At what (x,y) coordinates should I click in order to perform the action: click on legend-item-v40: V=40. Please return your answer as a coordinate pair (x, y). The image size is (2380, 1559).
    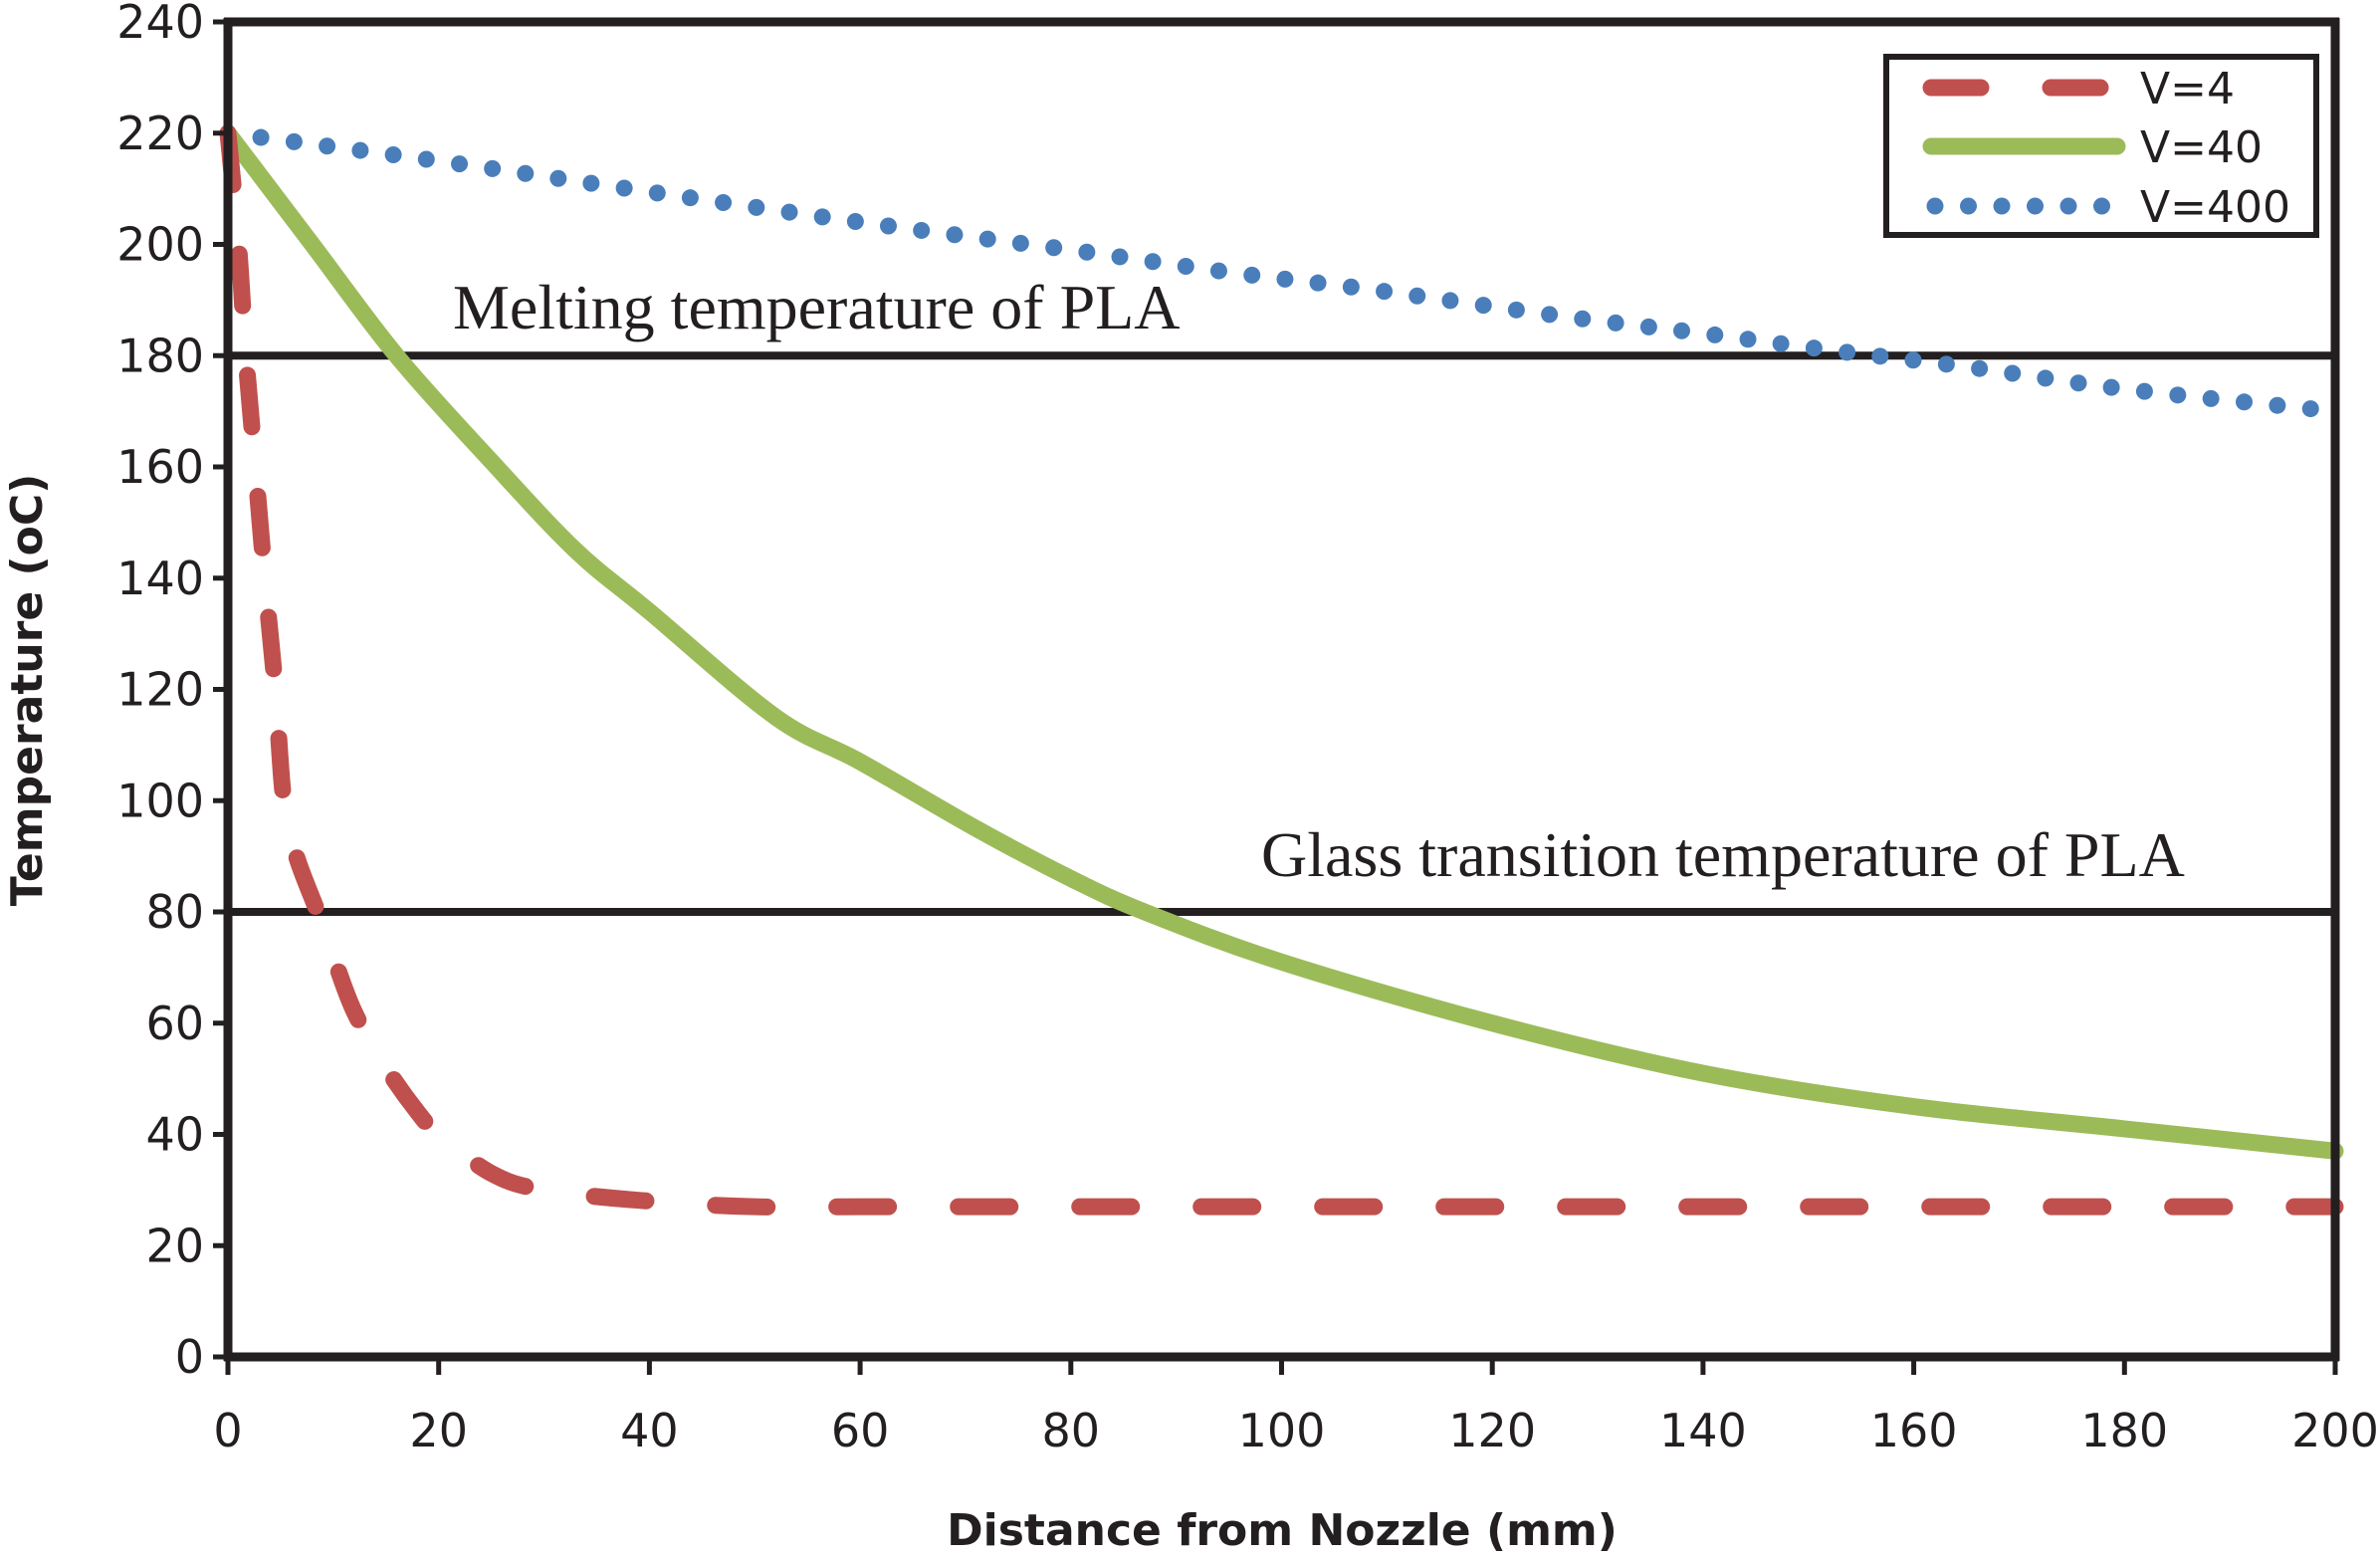
    Looking at the image, I should click on (2092, 147).